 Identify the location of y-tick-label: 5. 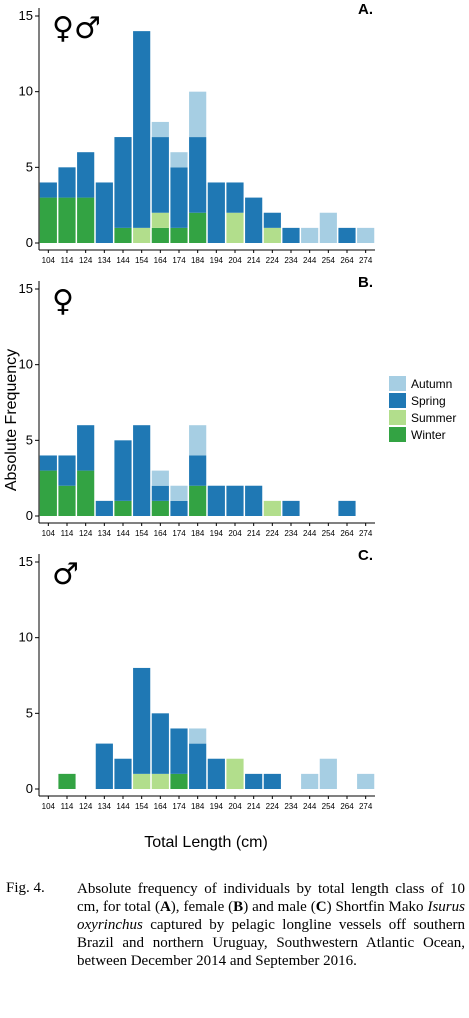
(29, 439).